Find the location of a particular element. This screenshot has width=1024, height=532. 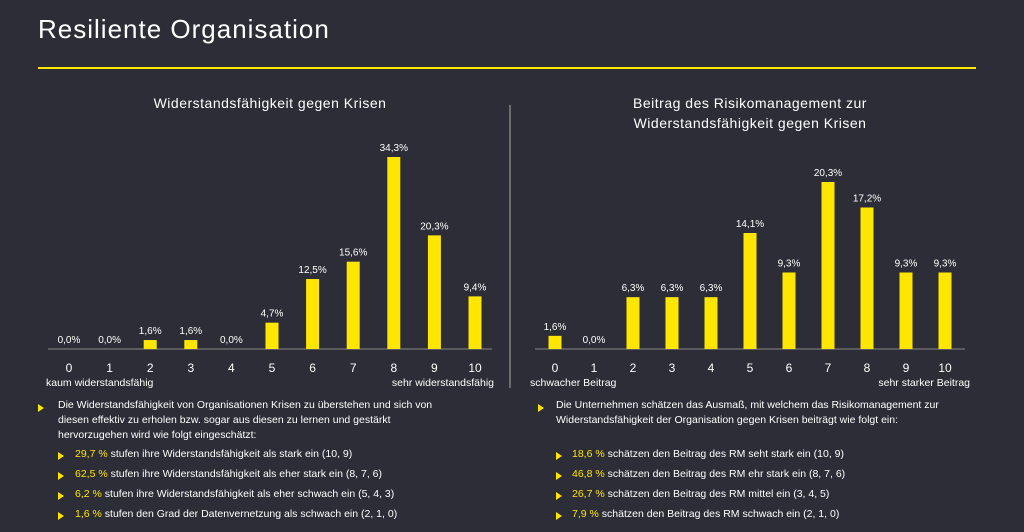

highlight: 7,9 % is located at coordinates (585, 514).